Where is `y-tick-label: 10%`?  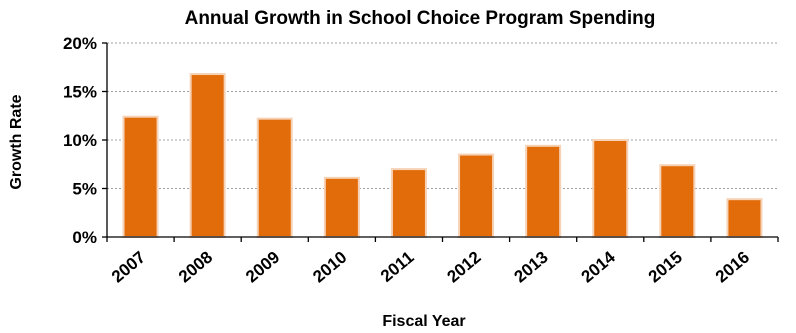
y-tick-label: 10% is located at coordinates (80, 140).